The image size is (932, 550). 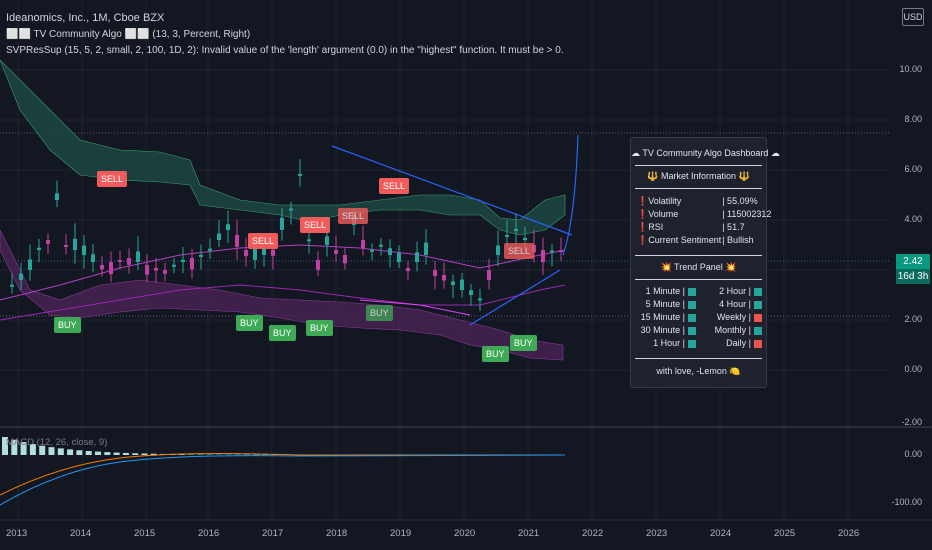 I want to click on x-tick: 2016, so click(x=209, y=533).